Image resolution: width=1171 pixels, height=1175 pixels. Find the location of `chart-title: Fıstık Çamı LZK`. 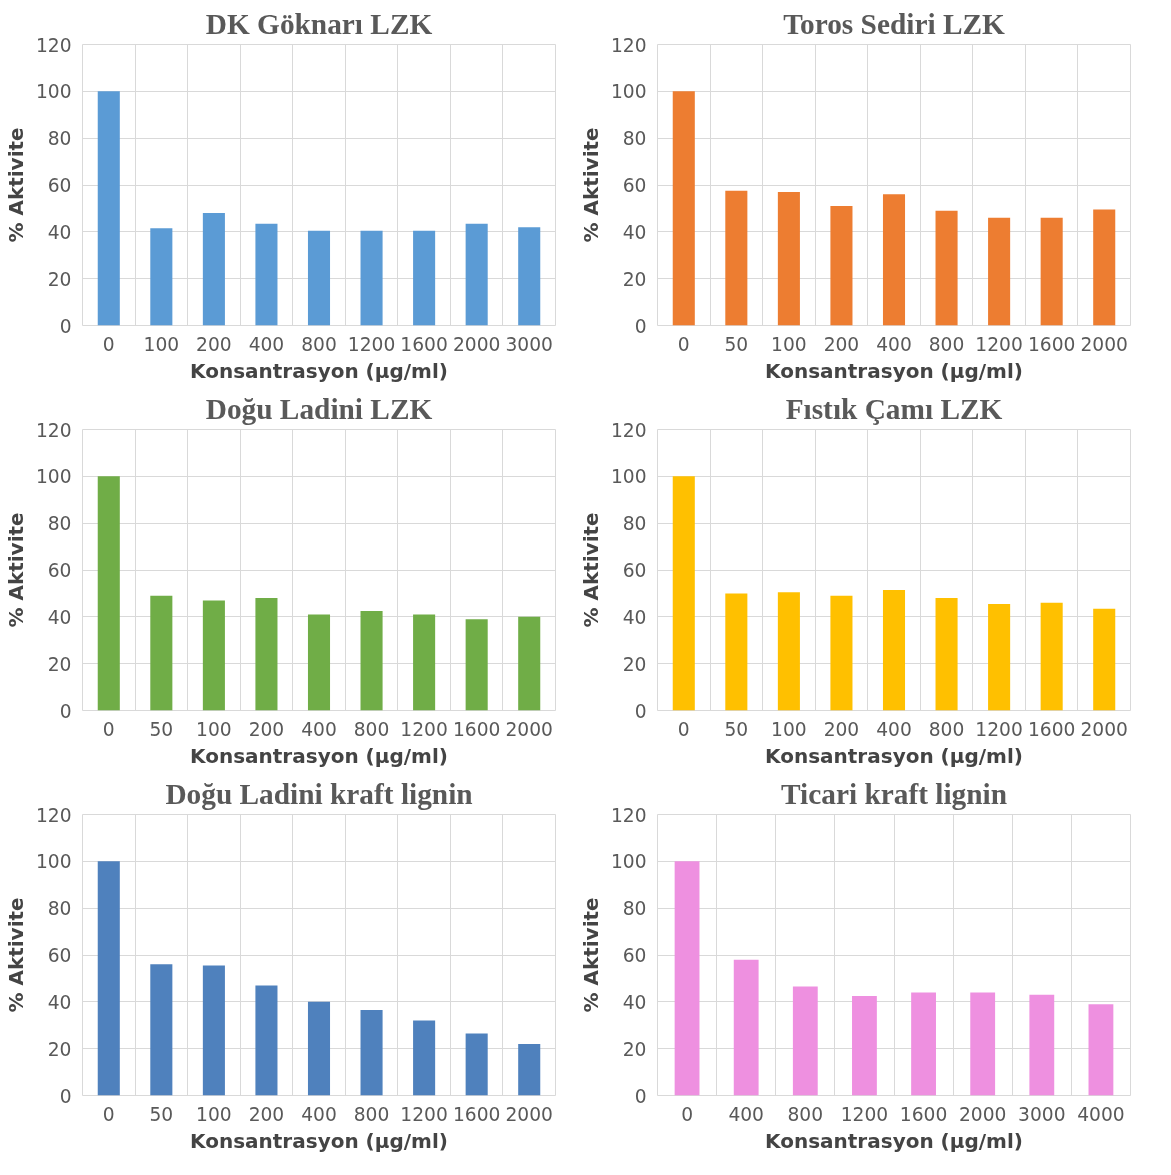

chart-title: Fıstık Çamı LZK is located at coordinates (894, 408).